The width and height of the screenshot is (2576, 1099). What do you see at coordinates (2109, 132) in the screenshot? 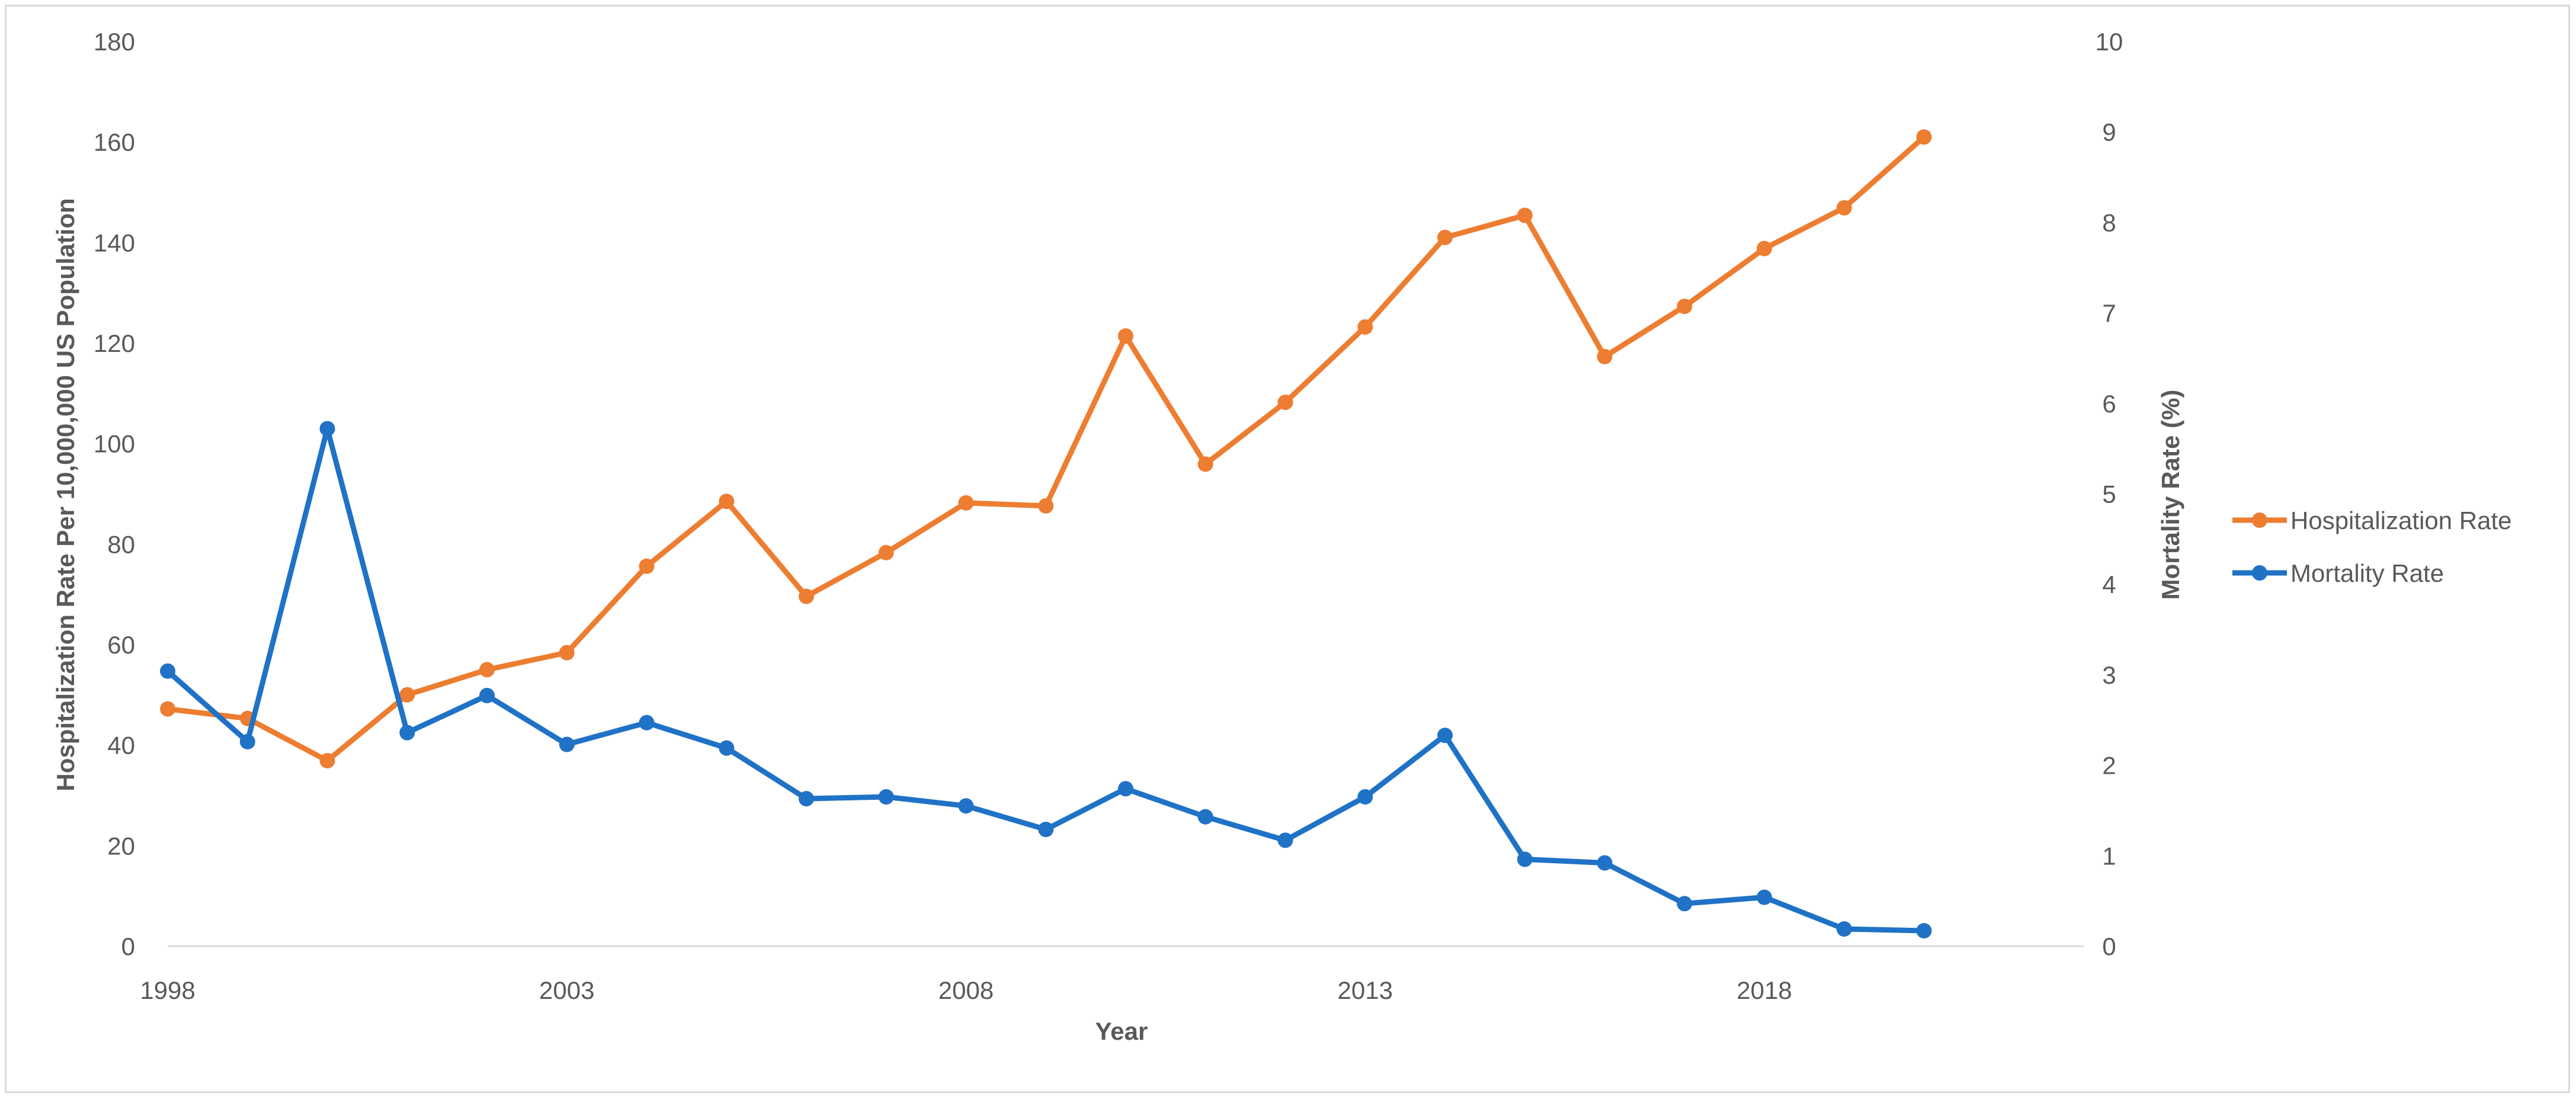
I see `right-y-tick-label: 9` at bounding box center [2109, 132].